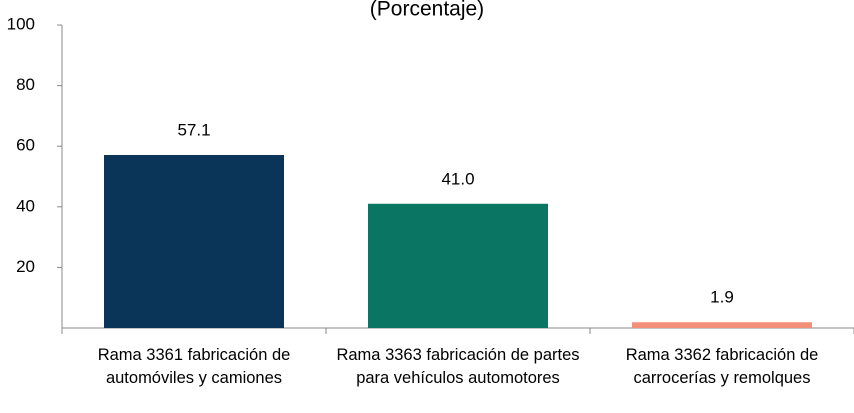 Image resolution: width=854 pixels, height=413 pixels. Describe the element at coordinates (193, 129) in the screenshot. I see `value-label: 57.1` at that location.